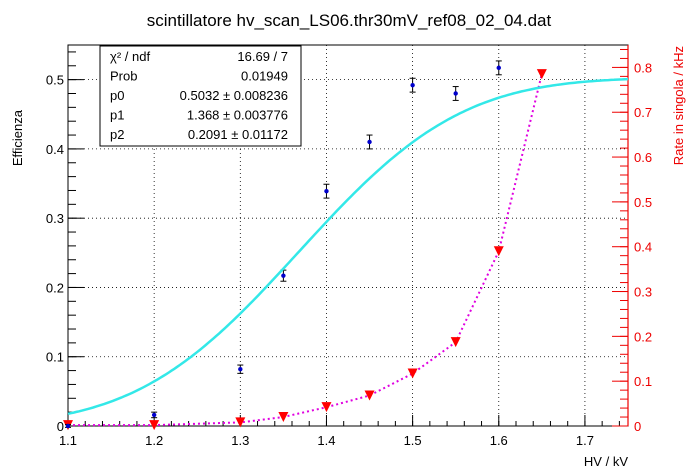 The image size is (698, 474). What do you see at coordinates (237, 115) in the screenshot?
I see `stats-value: 1.368 ± 0.003776` at bounding box center [237, 115].